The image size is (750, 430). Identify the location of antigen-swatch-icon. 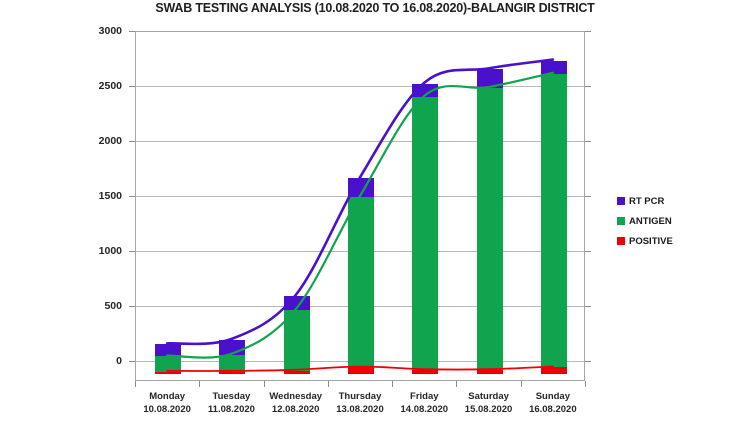
(621, 221).